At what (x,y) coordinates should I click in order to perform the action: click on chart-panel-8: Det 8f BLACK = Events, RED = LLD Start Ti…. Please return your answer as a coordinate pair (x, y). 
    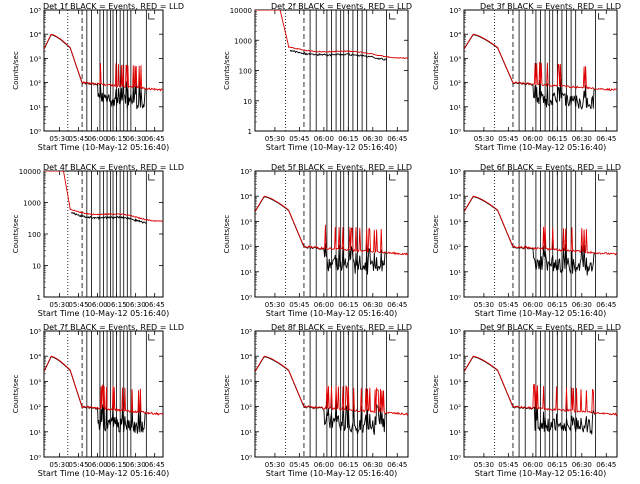
    Looking at the image, I should click on (317, 400).